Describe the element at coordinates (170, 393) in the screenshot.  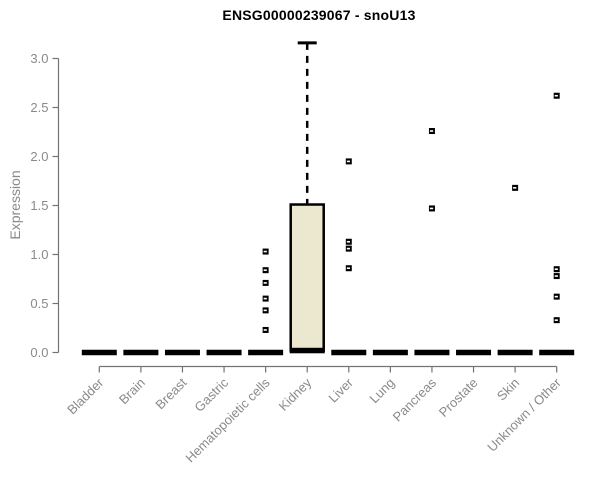
I see `x-tick-label: Breast` at that location.